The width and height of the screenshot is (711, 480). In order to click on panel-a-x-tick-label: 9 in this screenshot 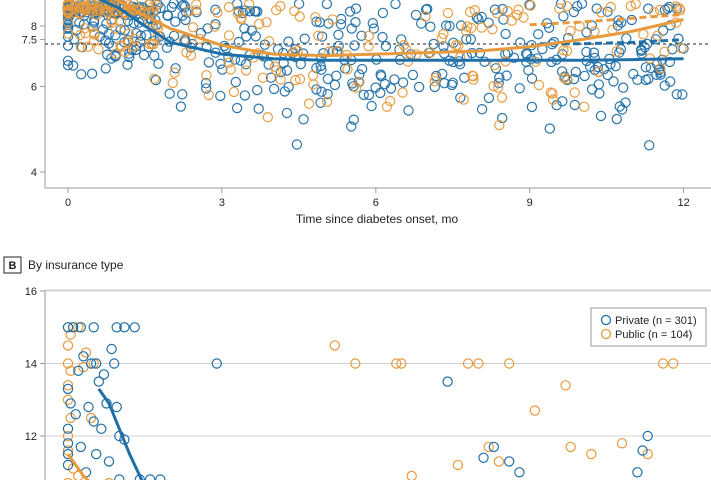, I will do `click(530, 203)`.